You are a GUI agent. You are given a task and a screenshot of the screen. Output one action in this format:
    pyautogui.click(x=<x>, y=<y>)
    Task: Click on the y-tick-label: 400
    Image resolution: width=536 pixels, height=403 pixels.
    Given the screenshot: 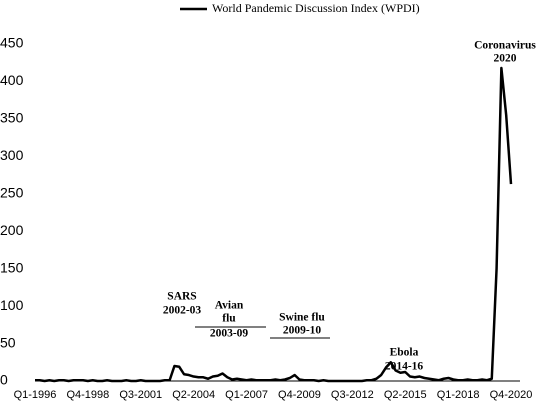 What is the action you would take?
    pyautogui.click(x=12, y=80)
    